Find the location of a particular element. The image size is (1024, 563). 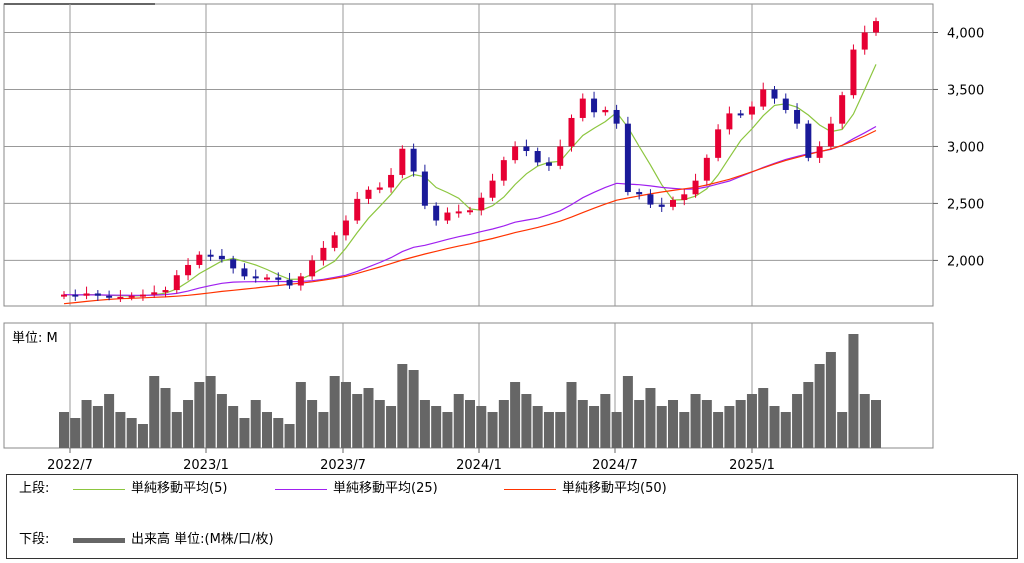

ma25-label: 単純移動平均(25) is located at coordinates (385, 488).